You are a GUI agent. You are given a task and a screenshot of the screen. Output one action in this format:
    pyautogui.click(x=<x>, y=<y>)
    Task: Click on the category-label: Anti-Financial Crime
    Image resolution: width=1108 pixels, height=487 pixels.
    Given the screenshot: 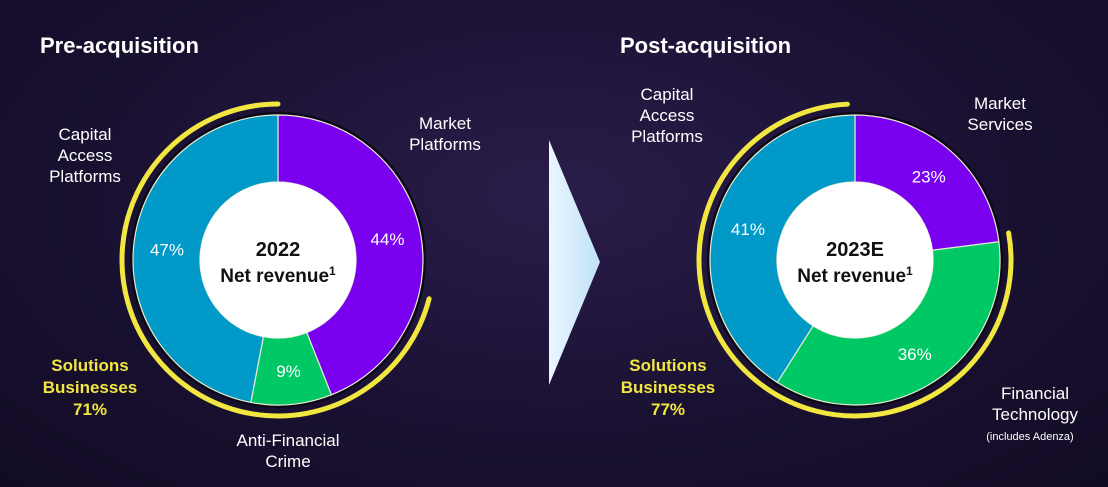 What is the action you would take?
    pyautogui.click(x=288, y=451)
    